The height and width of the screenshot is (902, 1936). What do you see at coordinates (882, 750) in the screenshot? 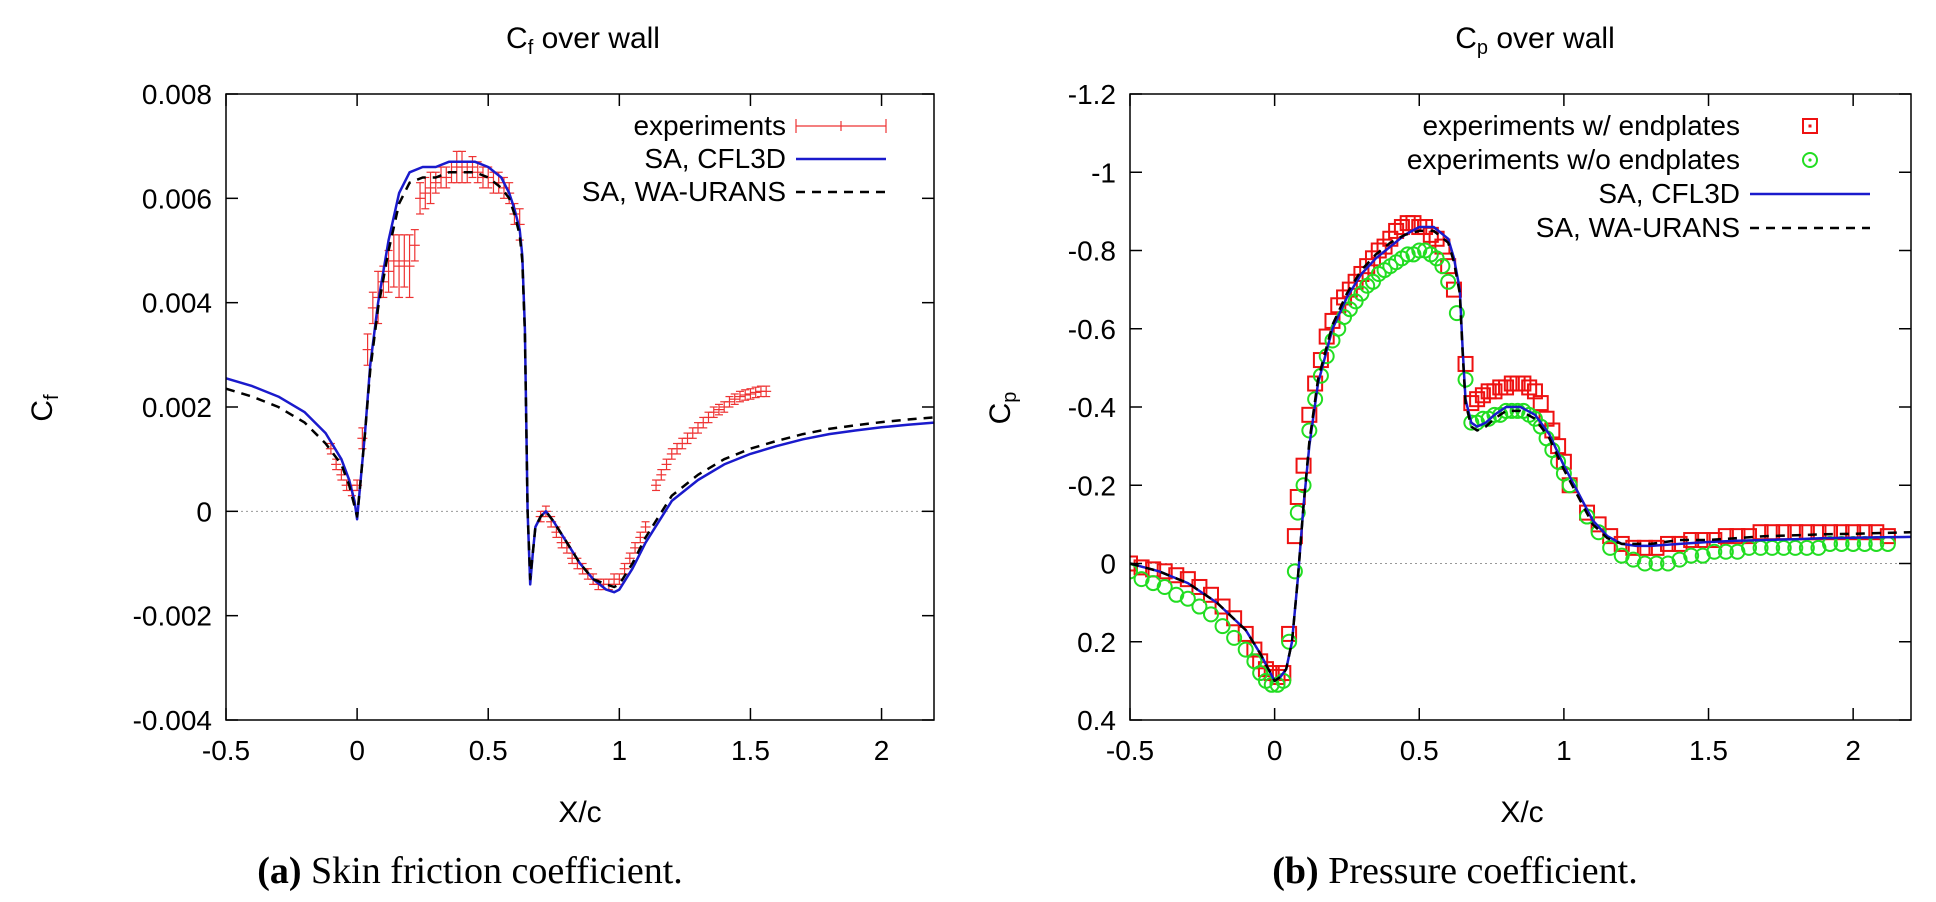
I see `cf-x-tick-label: 2` at bounding box center [882, 750].